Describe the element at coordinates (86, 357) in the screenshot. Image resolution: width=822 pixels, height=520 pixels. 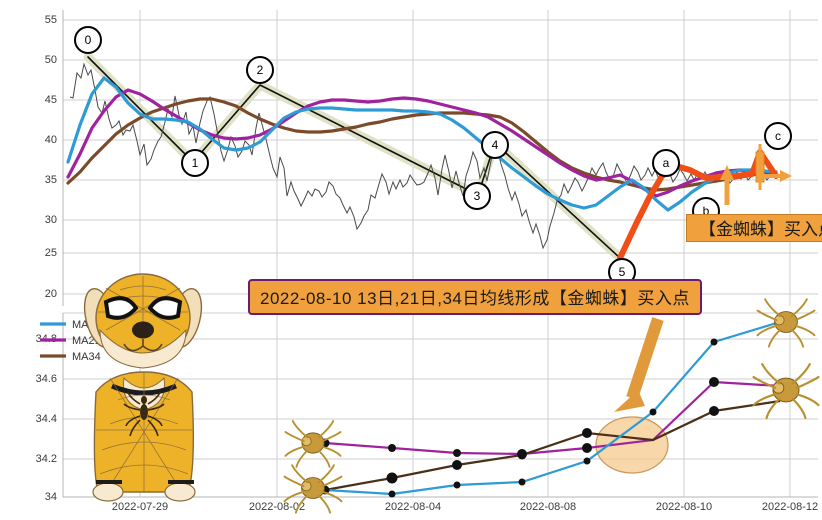
I see `legend-label-ma34: MA34` at that location.